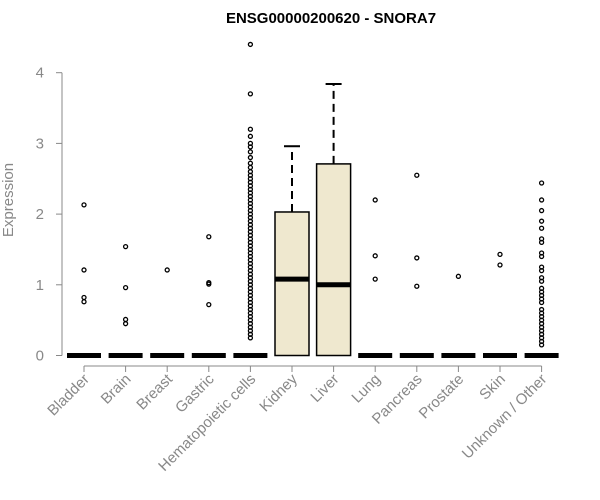 The height and width of the screenshot is (500, 600). What do you see at coordinates (84, 280) in the screenshot?
I see `box-bladder` at bounding box center [84, 280].